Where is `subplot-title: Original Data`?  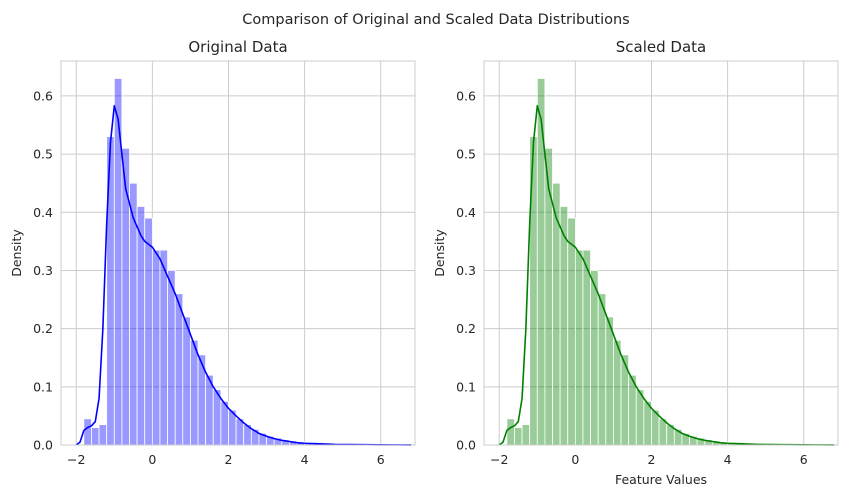
subplot-title: Original Data is located at coordinates (237, 47).